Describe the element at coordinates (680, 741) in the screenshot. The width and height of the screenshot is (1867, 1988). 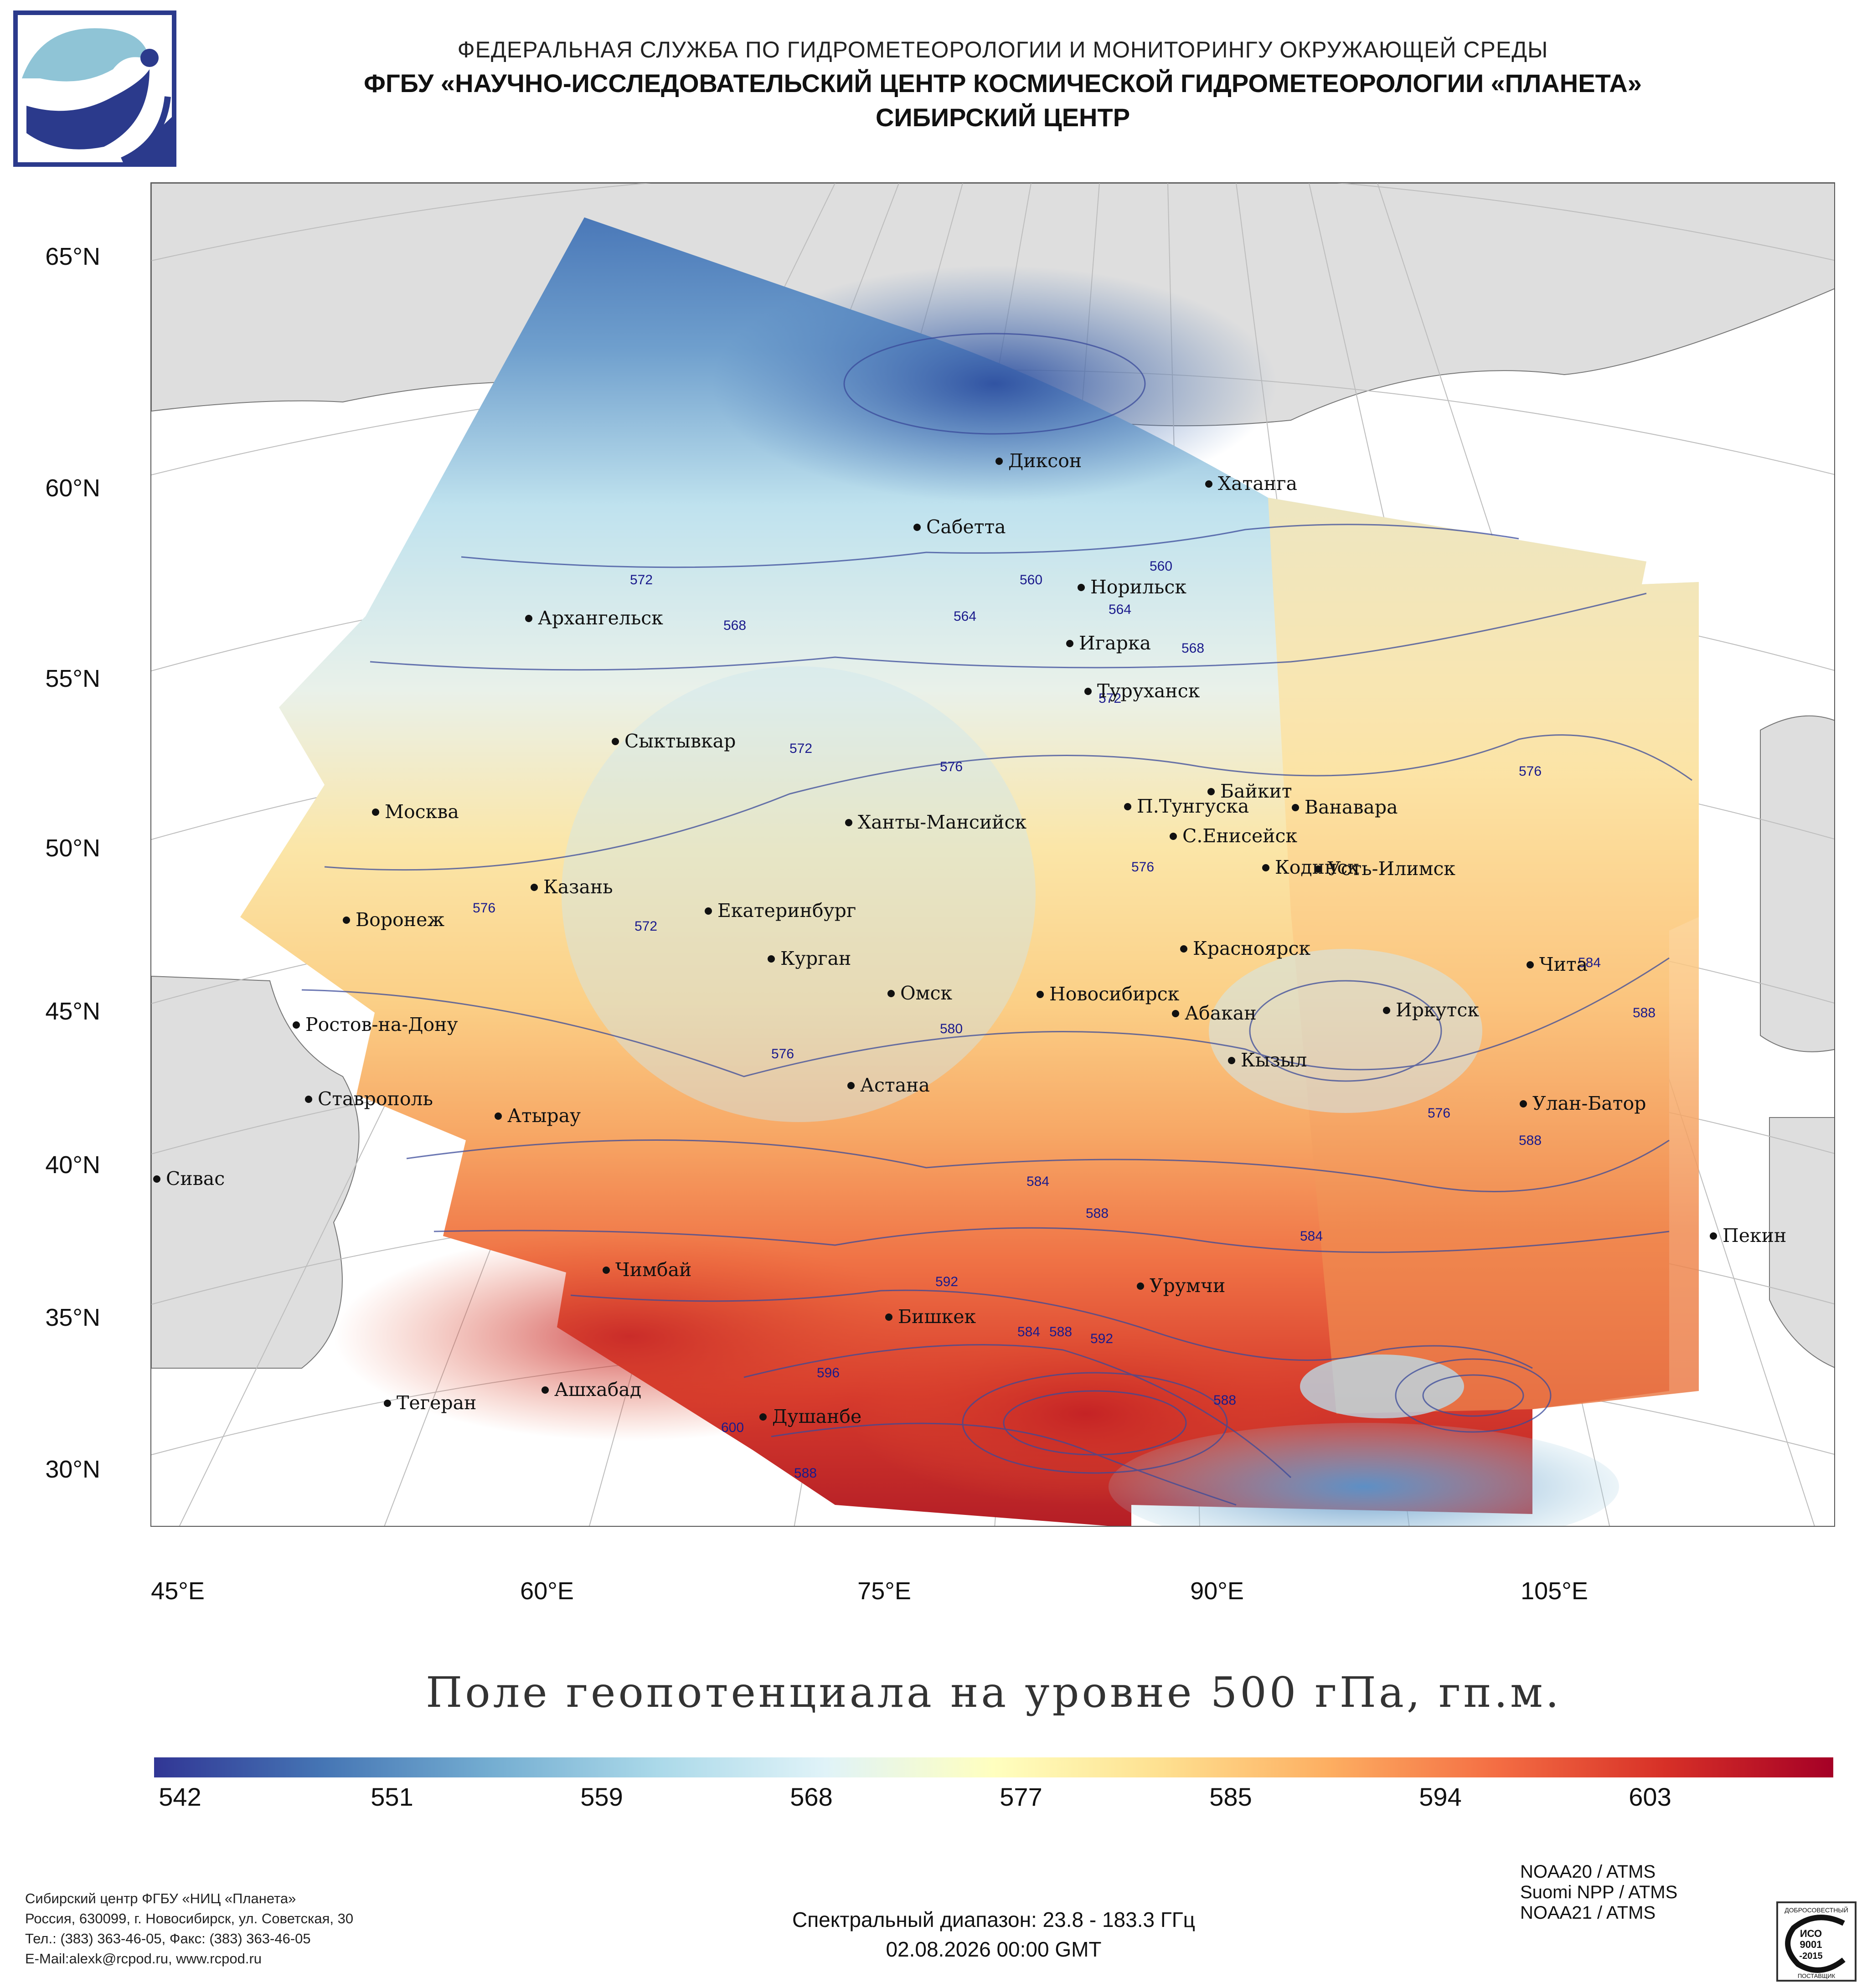
I see `city-label: Сыктывкар` at that location.